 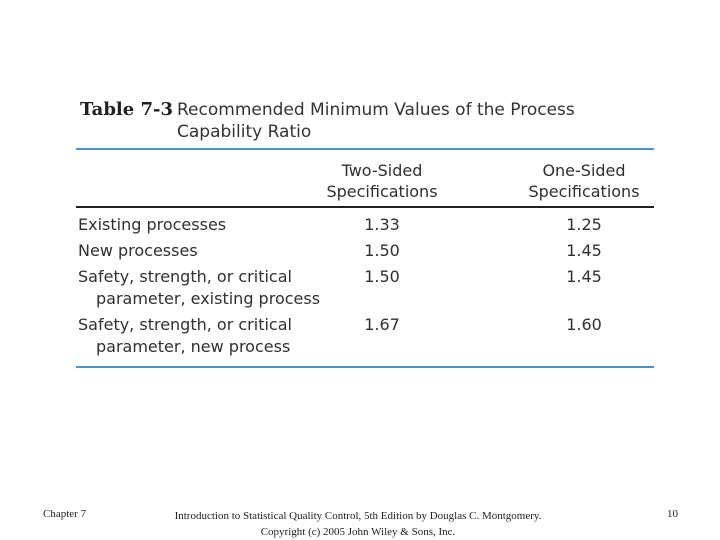 I want to click on footer-chapter: Chapter 7, so click(x=65, y=514).